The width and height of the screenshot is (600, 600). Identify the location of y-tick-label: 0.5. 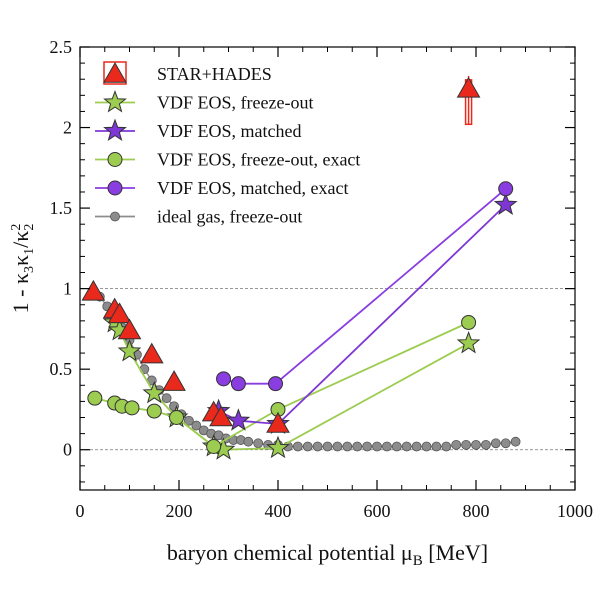
(61, 369).